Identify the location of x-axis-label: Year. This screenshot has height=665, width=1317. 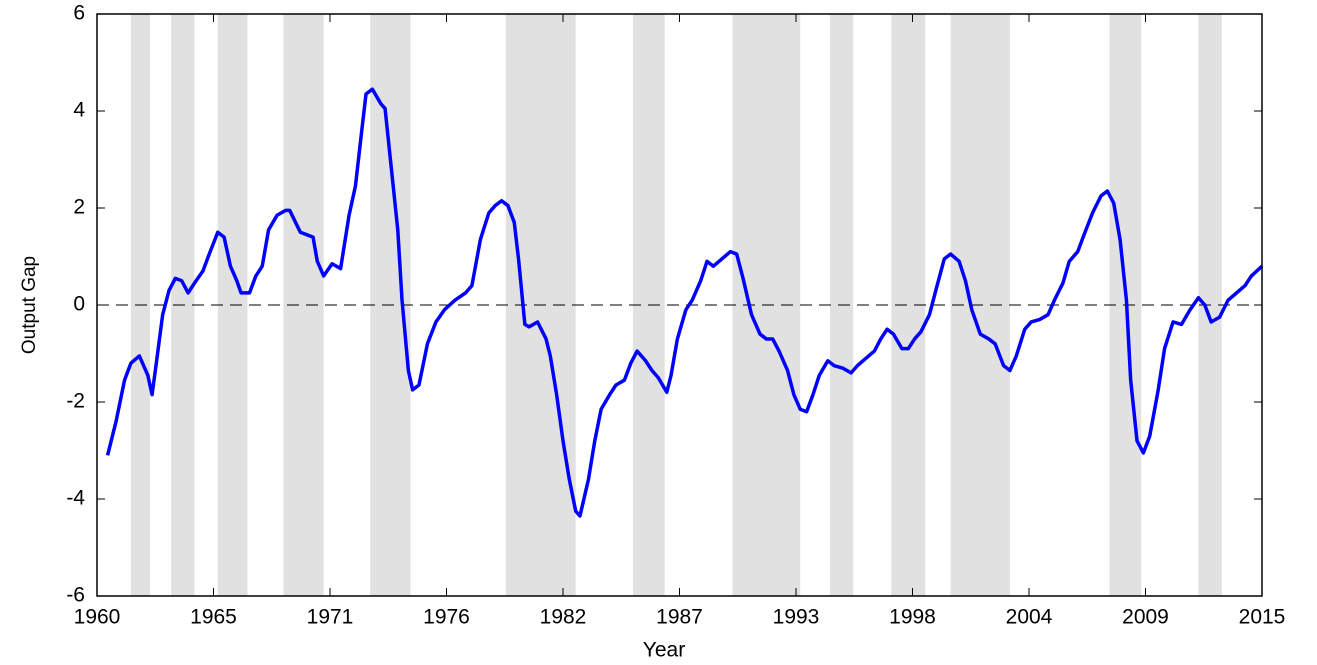
(664, 650).